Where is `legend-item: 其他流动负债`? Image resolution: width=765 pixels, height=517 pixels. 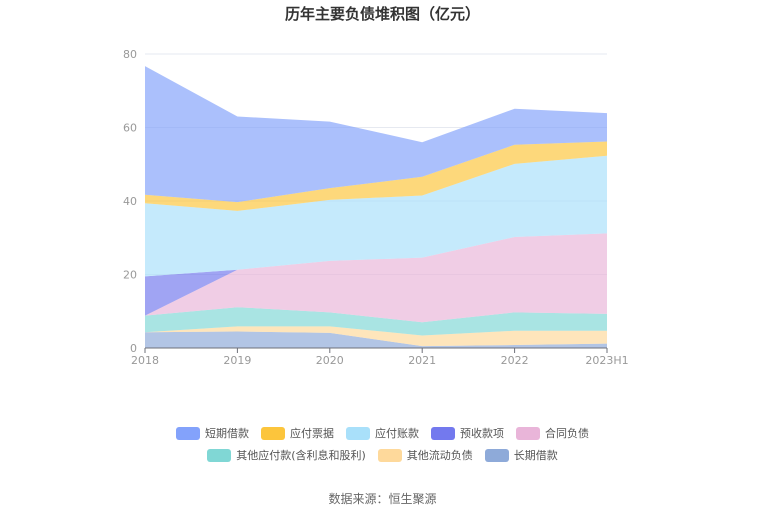 legend-item: 其他流动负债 is located at coordinates (425, 455).